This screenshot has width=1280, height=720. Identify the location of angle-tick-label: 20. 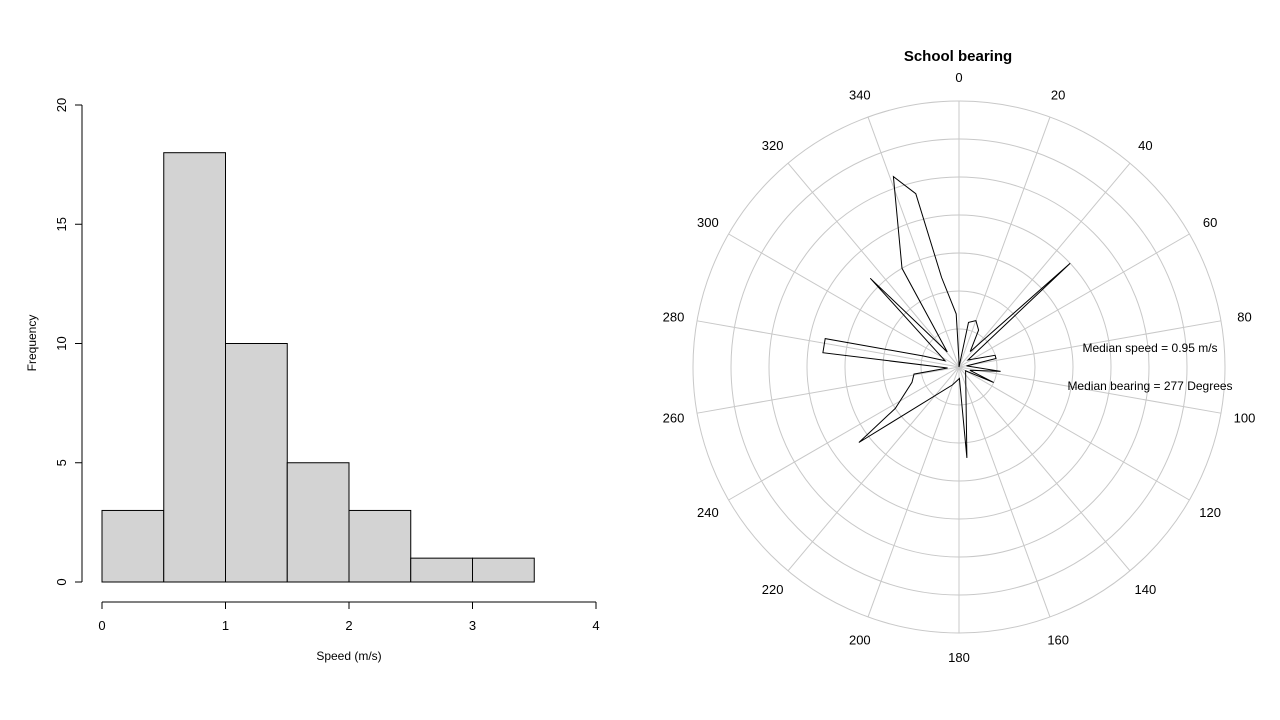
(1058, 95).